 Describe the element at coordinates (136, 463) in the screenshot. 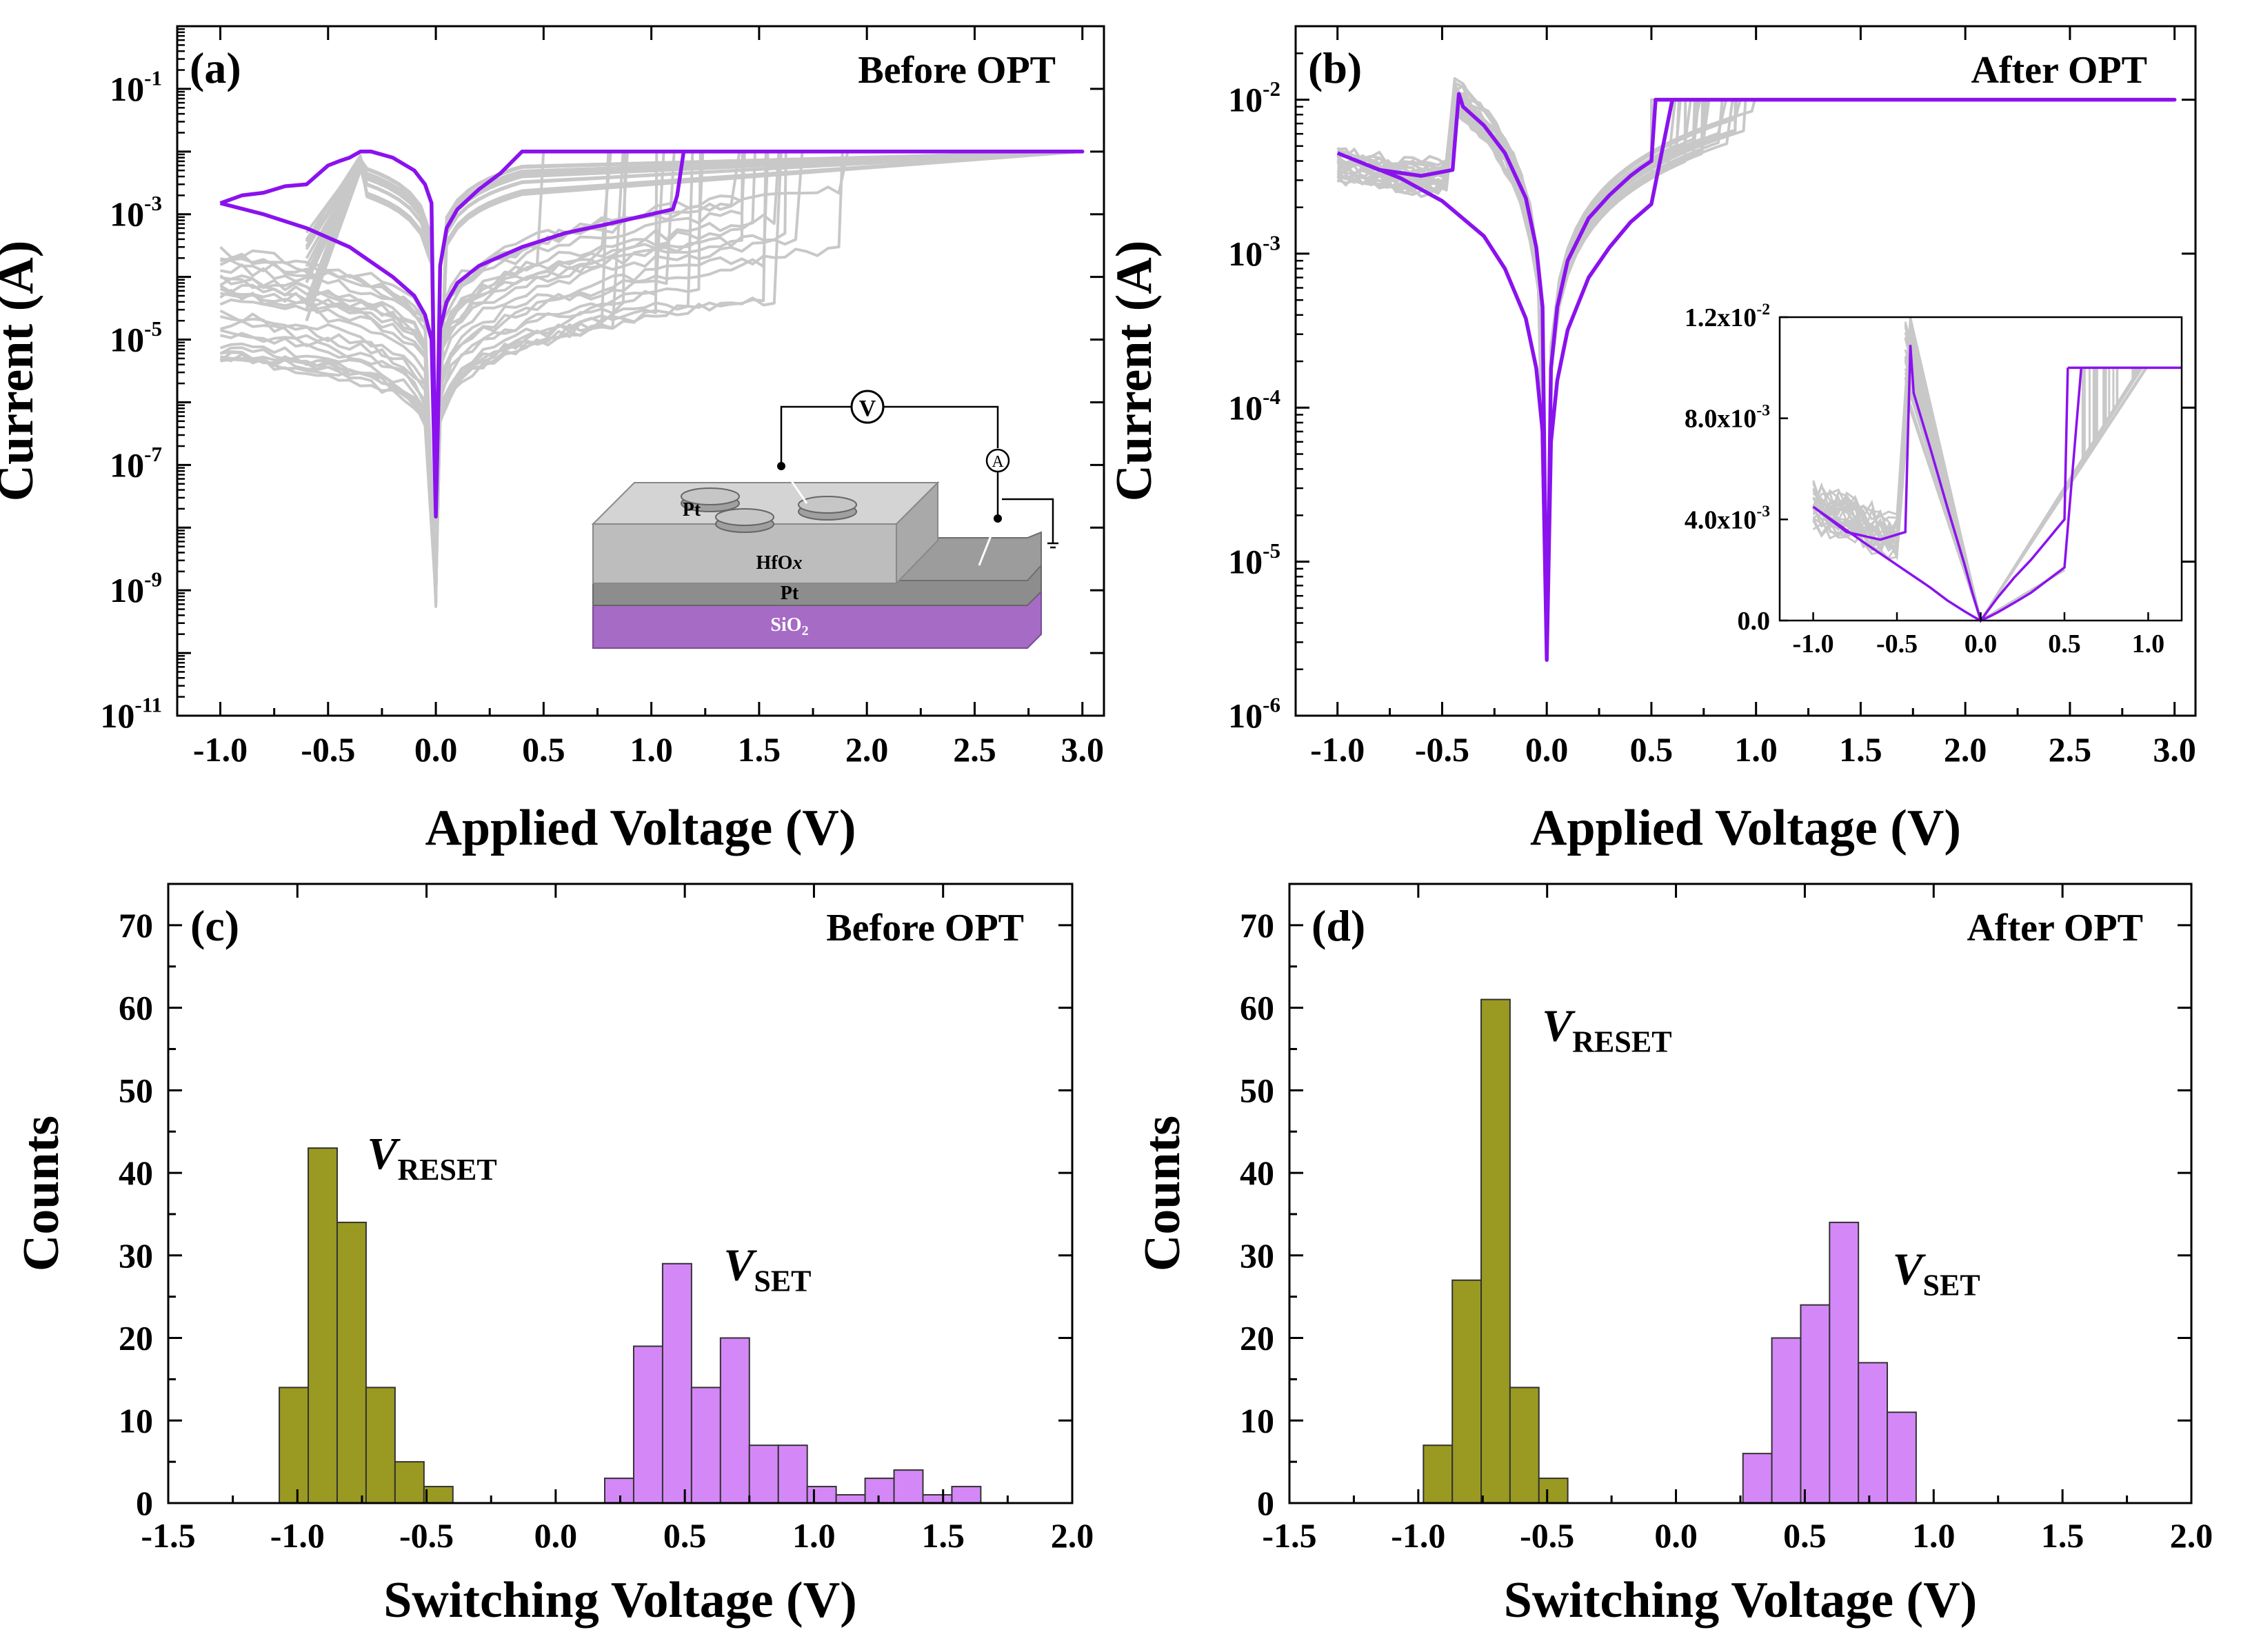

I see `y-tick-label: 10-7` at that location.